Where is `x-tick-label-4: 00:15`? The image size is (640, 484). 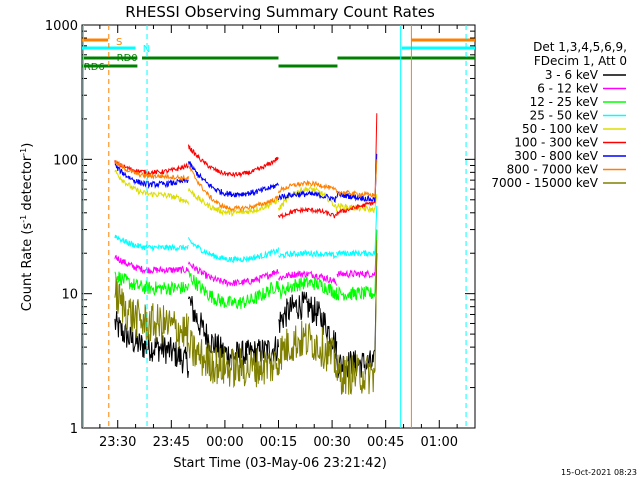 x-tick-label-4: 00:15 is located at coordinates (278, 442).